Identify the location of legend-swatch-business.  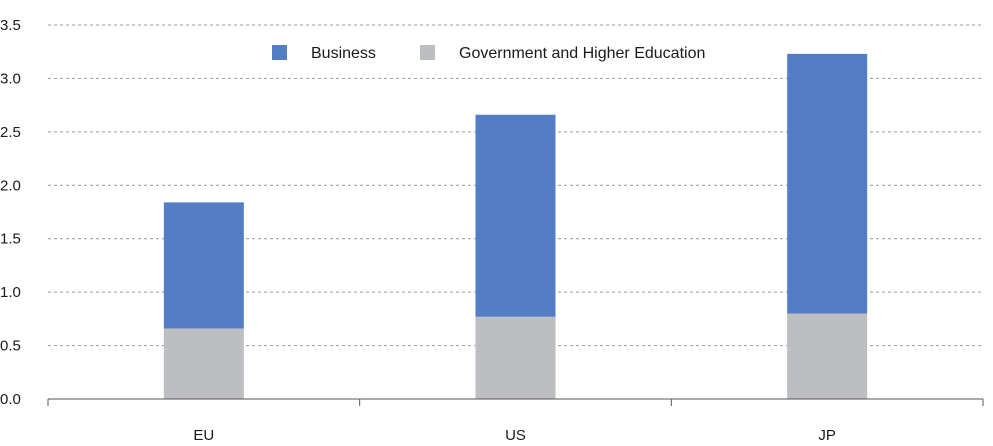
(279, 52).